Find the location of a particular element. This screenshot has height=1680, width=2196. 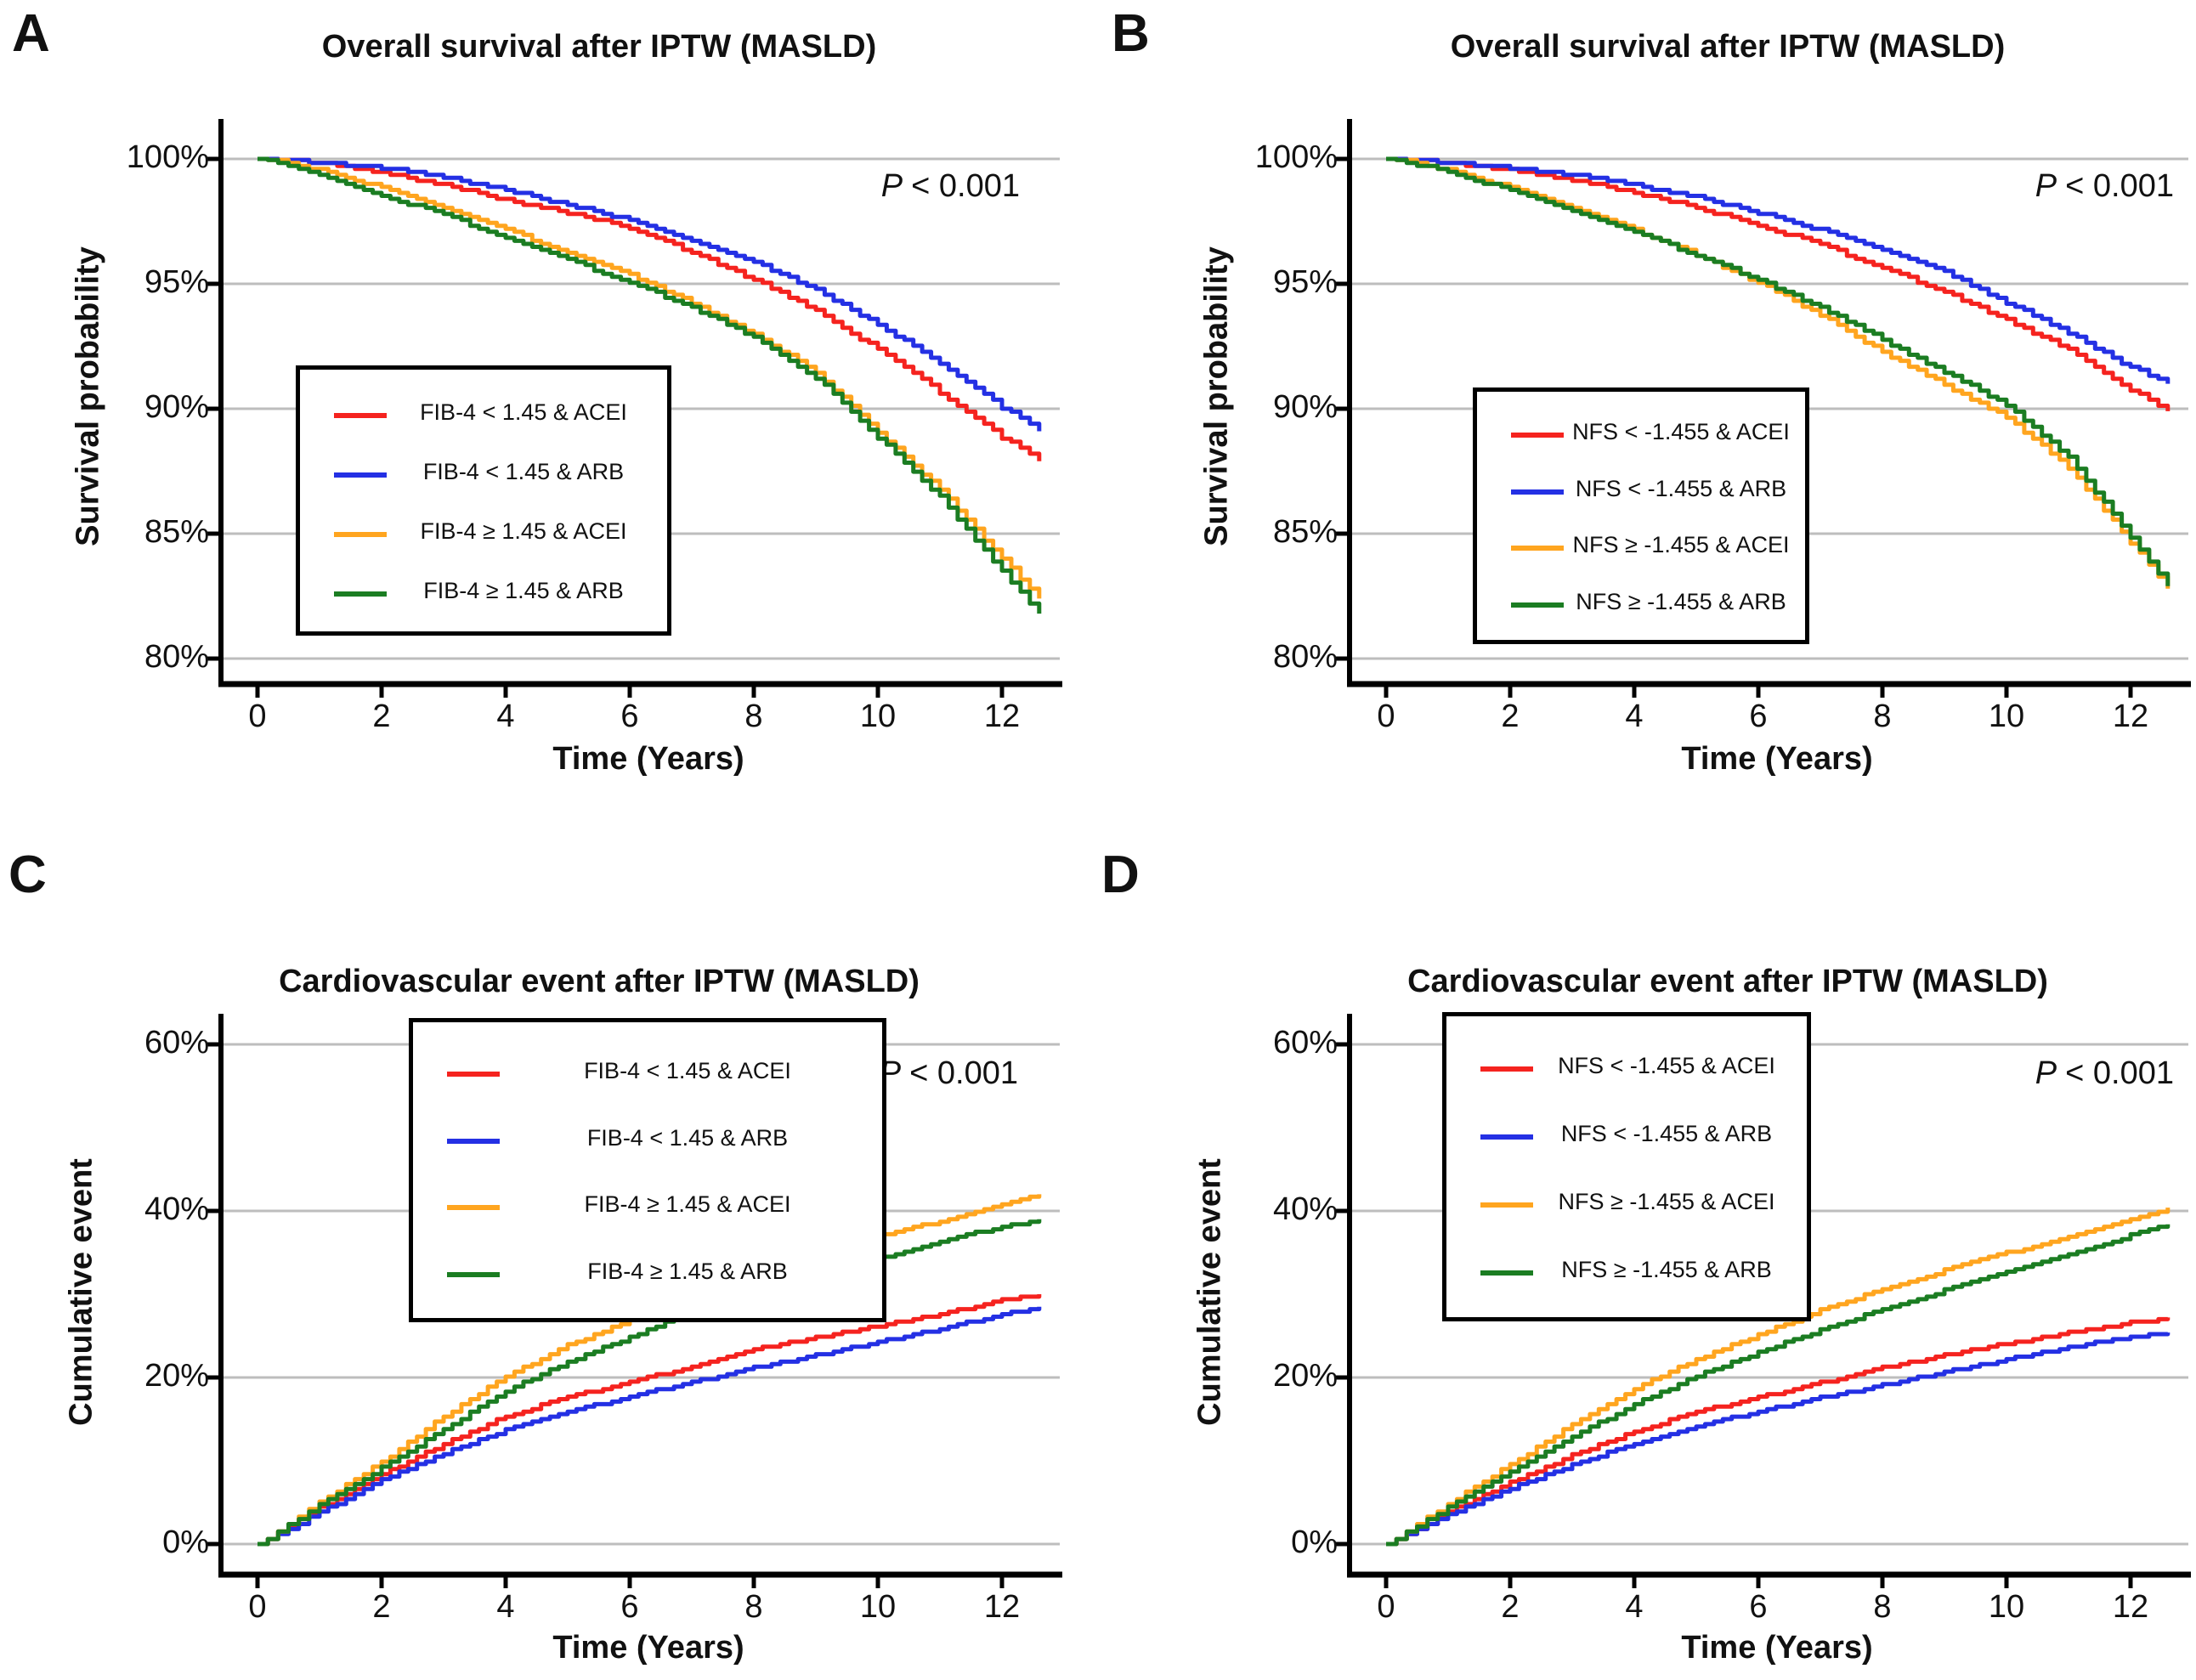

panel-c-x-tick-label: 2 is located at coordinates (381, 1607).